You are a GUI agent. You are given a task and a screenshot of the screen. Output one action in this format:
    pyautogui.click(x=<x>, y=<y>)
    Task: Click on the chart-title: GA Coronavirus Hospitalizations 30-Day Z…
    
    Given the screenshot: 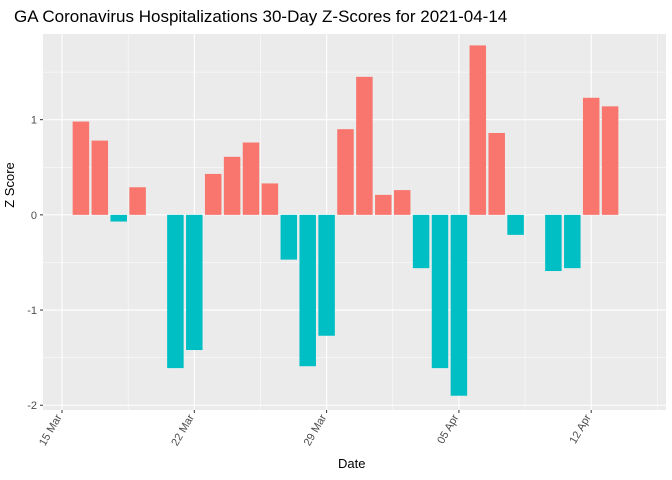 What is the action you would take?
    pyautogui.click(x=261, y=16)
    